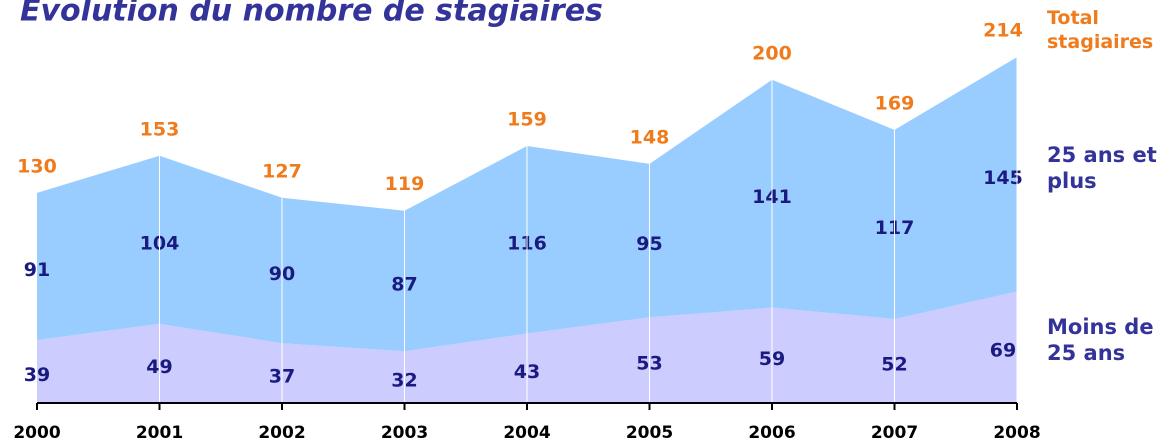 The height and width of the screenshot is (441, 1174). I want to click on total-label: Total stagiaires, so click(1100, 30).